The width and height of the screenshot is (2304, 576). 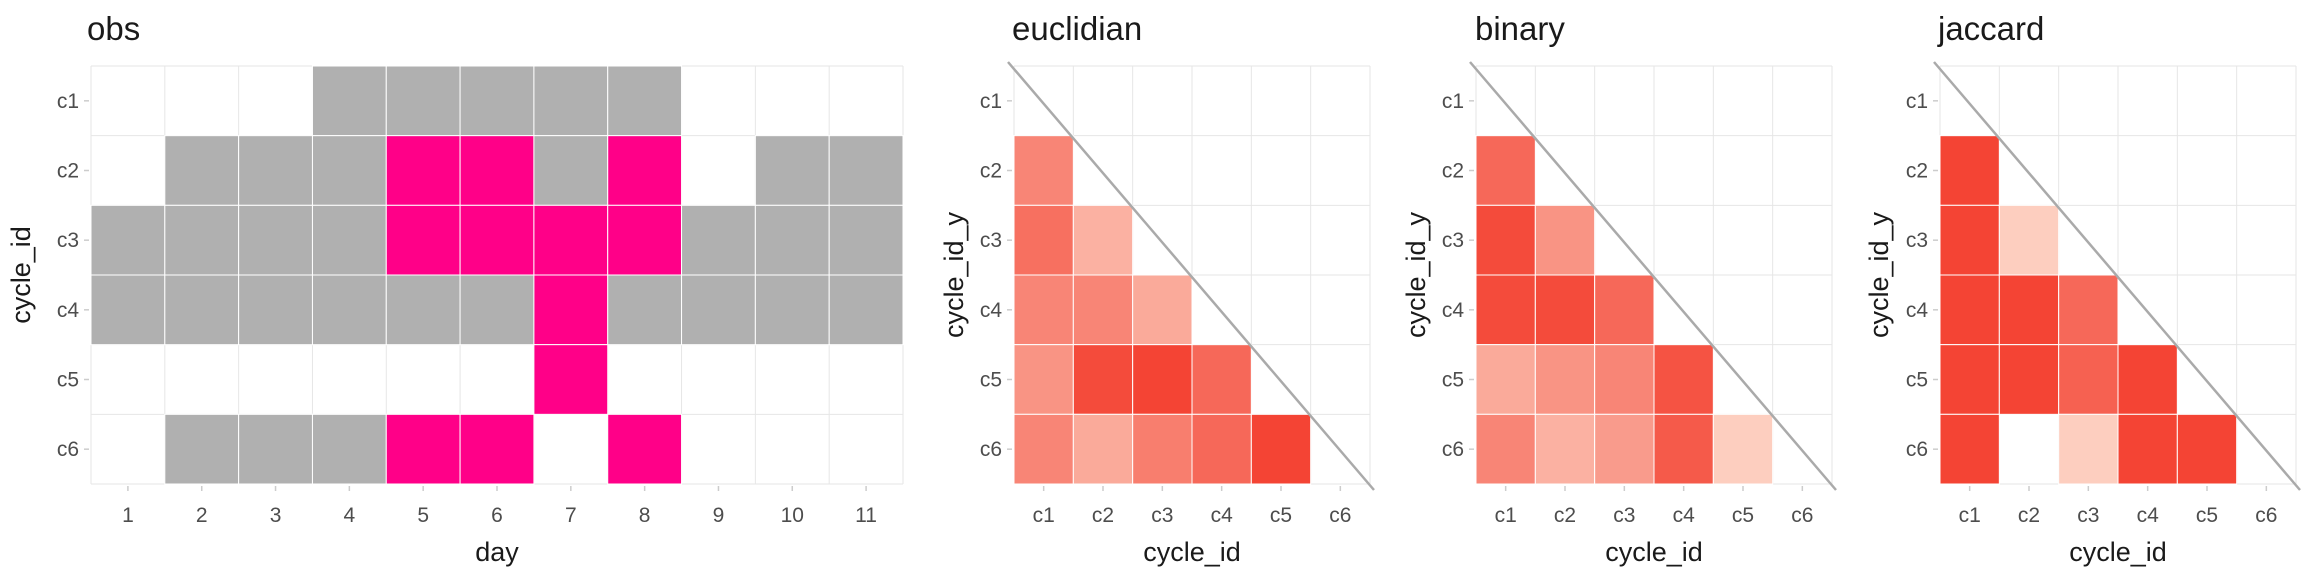 I want to click on x-tick-label: 7, so click(x=571, y=515).